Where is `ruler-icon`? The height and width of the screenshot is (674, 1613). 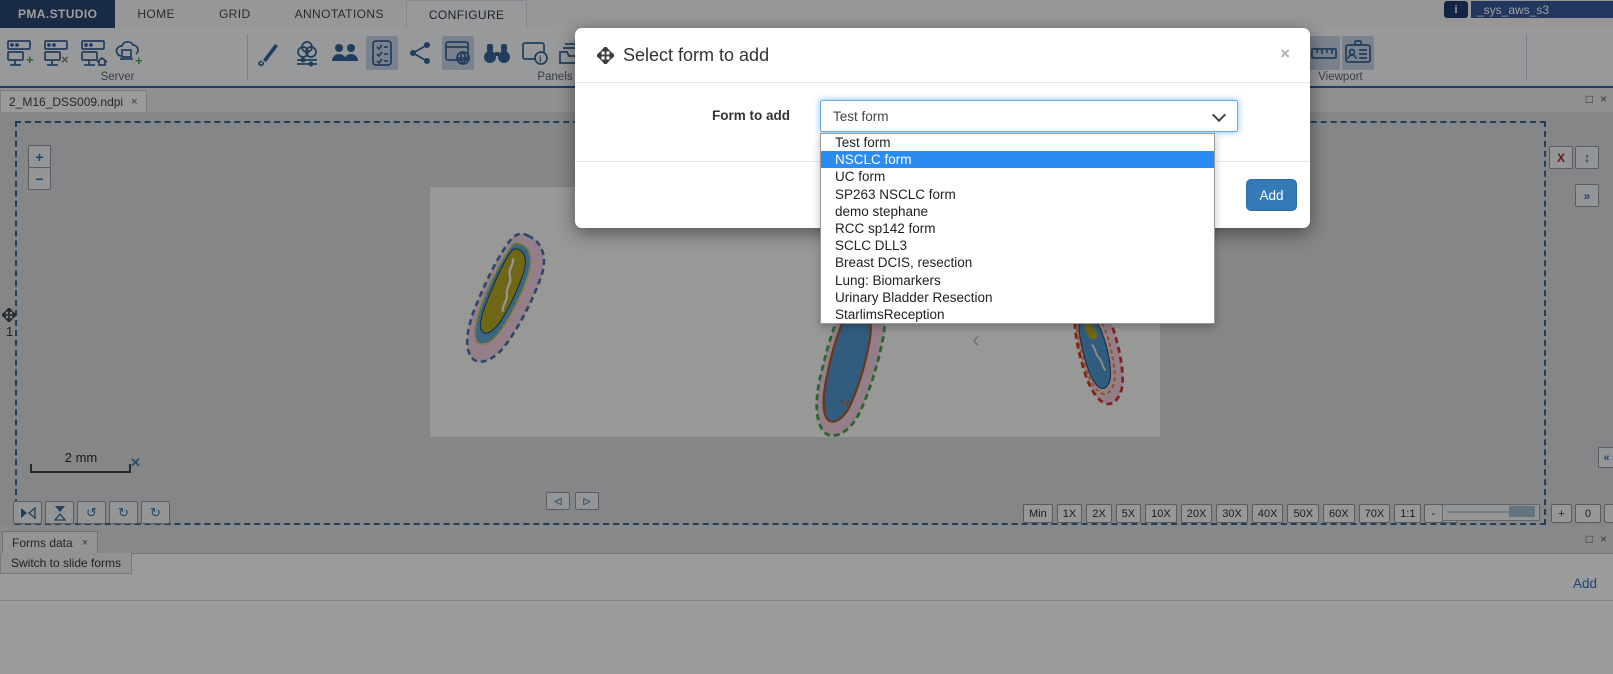
ruler-icon is located at coordinates (1324, 53).